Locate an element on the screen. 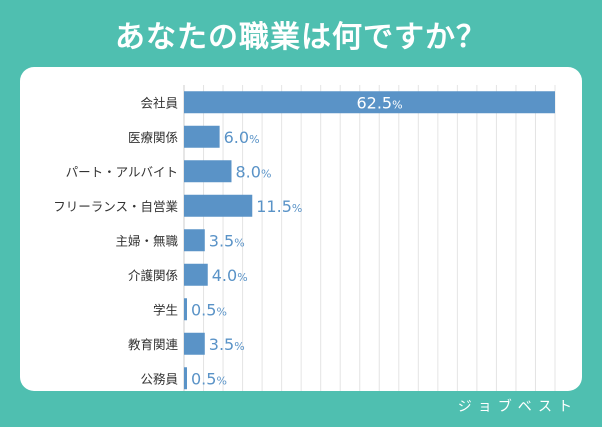 The width and height of the screenshot is (602, 427). value-label: 8.0% is located at coordinates (253, 171).